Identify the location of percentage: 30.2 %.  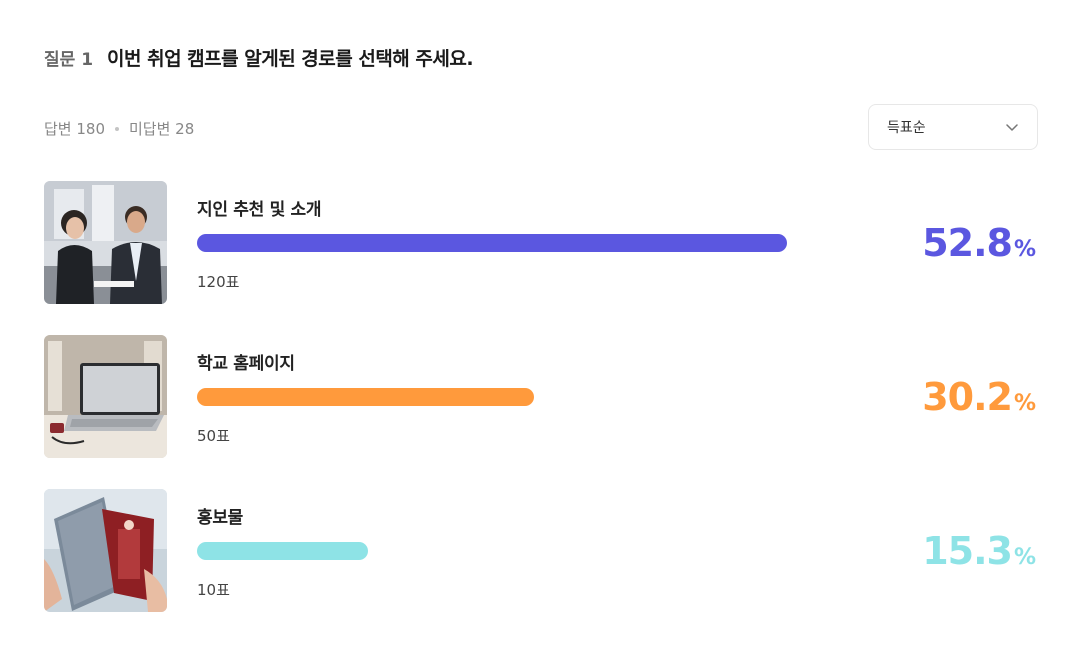
(979, 397).